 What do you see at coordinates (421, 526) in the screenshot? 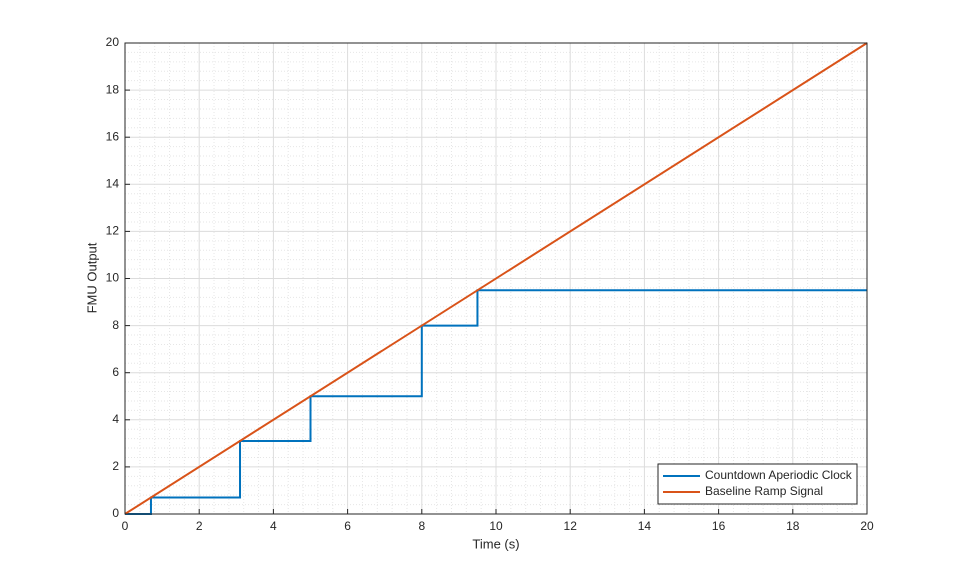
I see `x-tick-label: 8` at bounding box center [421, 526].